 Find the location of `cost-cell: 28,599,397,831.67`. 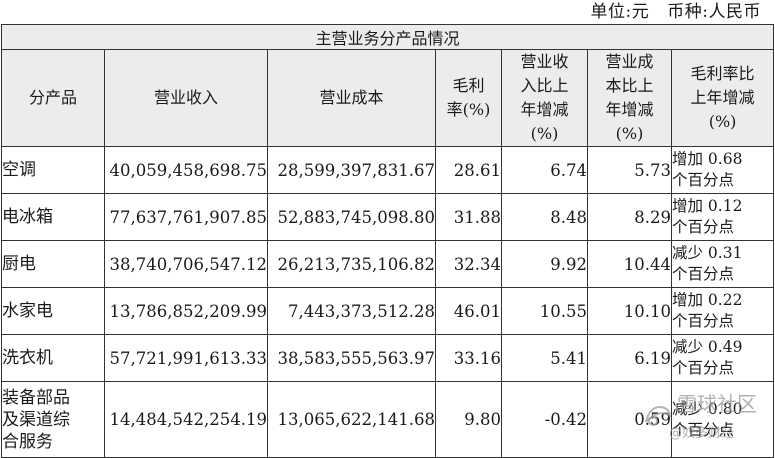

cost-cell: 28,599,397,831.67 is located at coordinates (351, 170).